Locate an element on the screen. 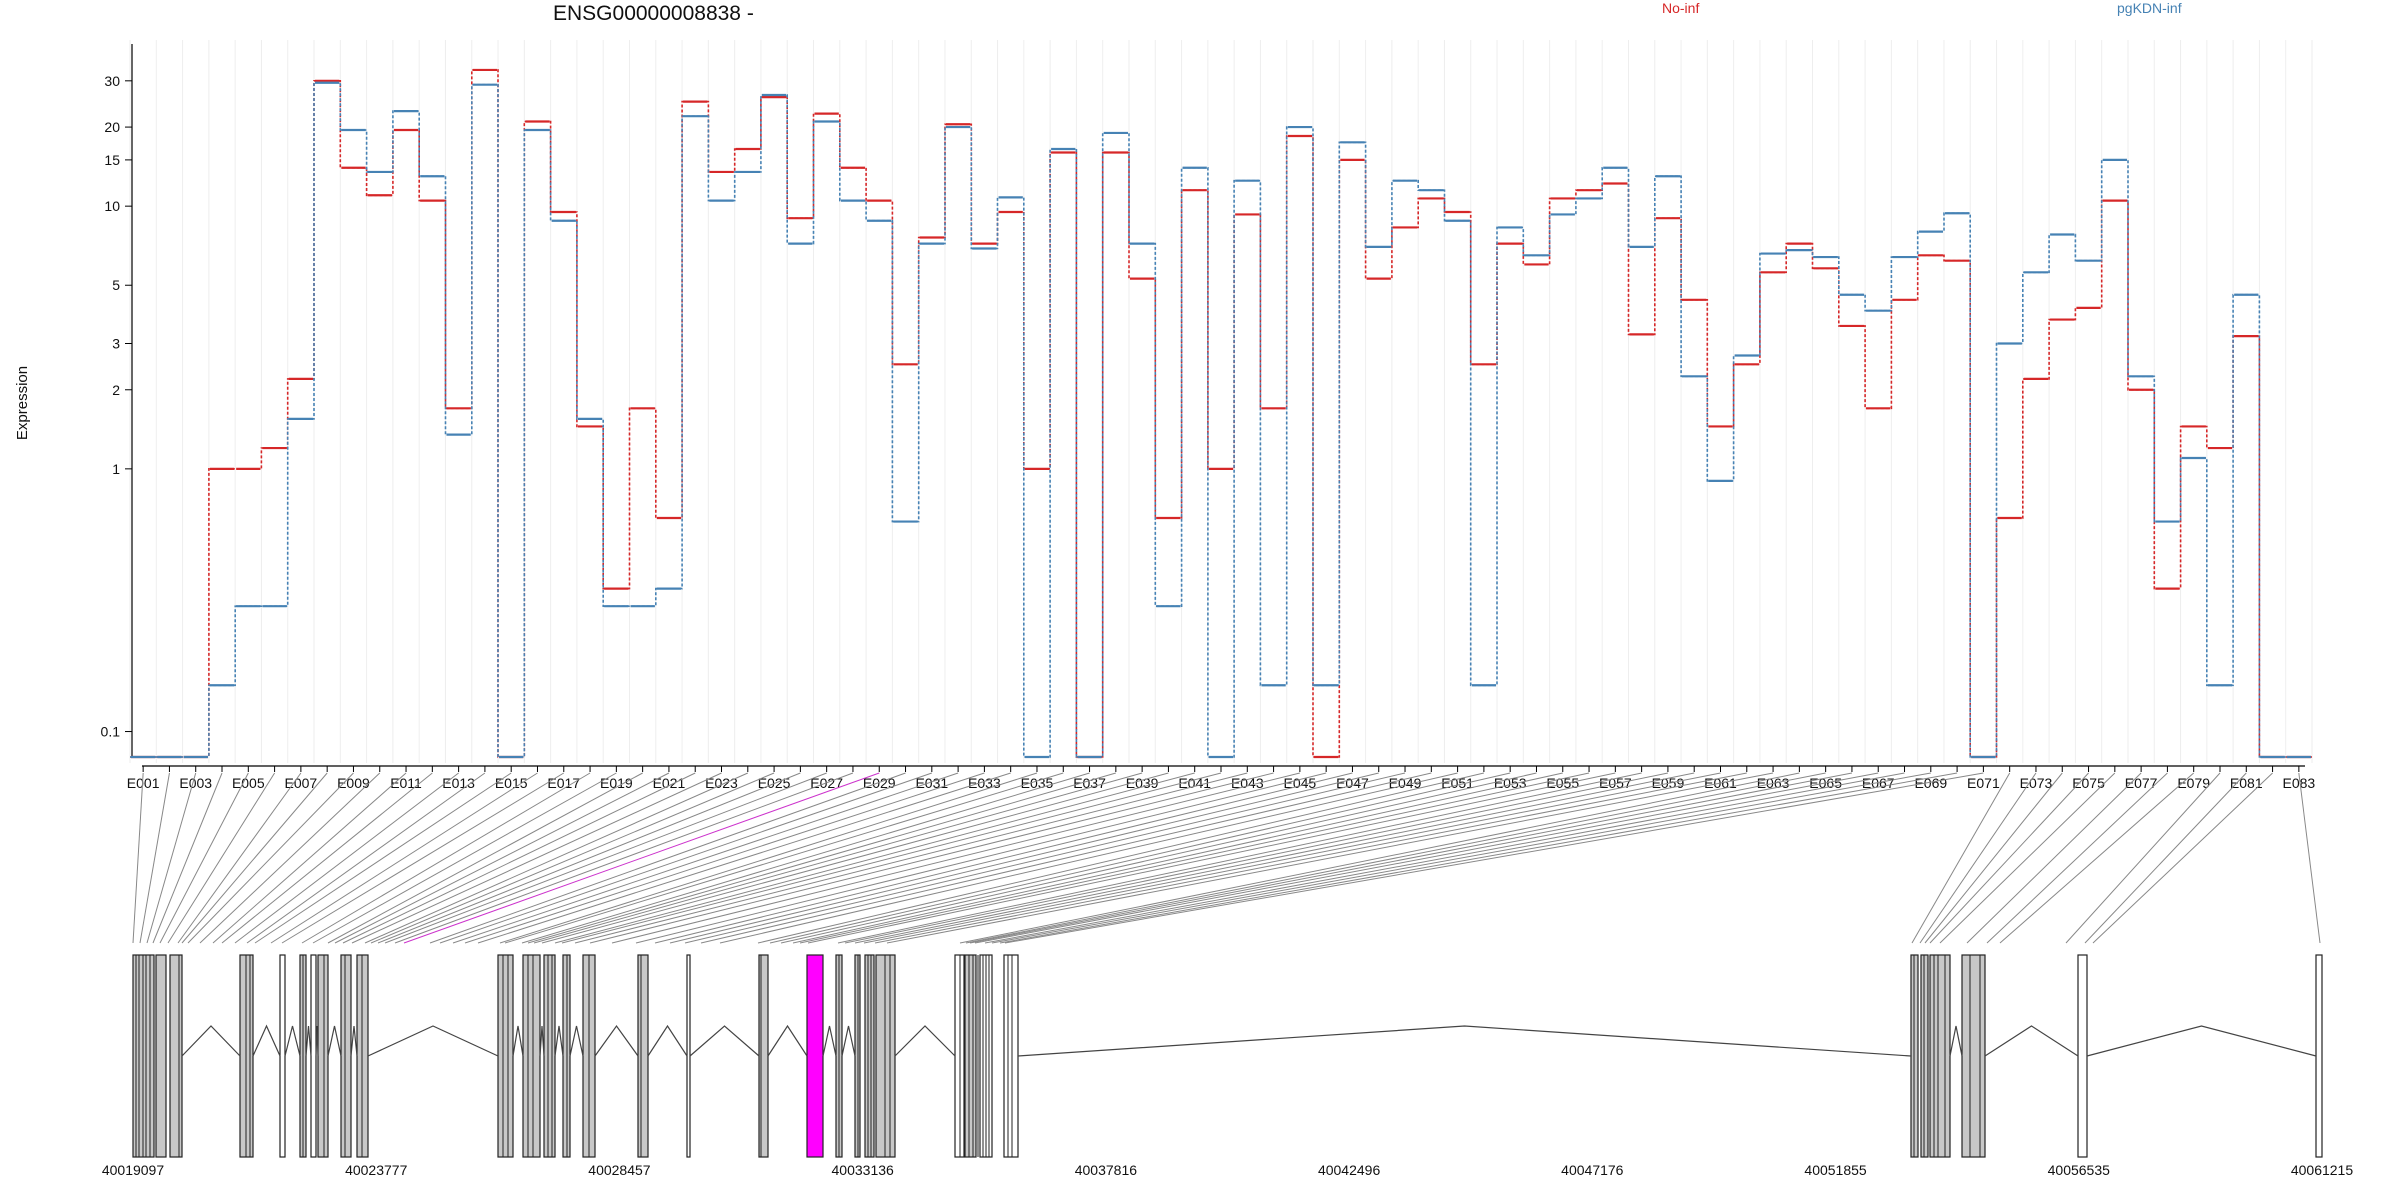 The width and height of the screenshot is (2400, 1200). highlighted-exon is located at coordinates (815, 1056).